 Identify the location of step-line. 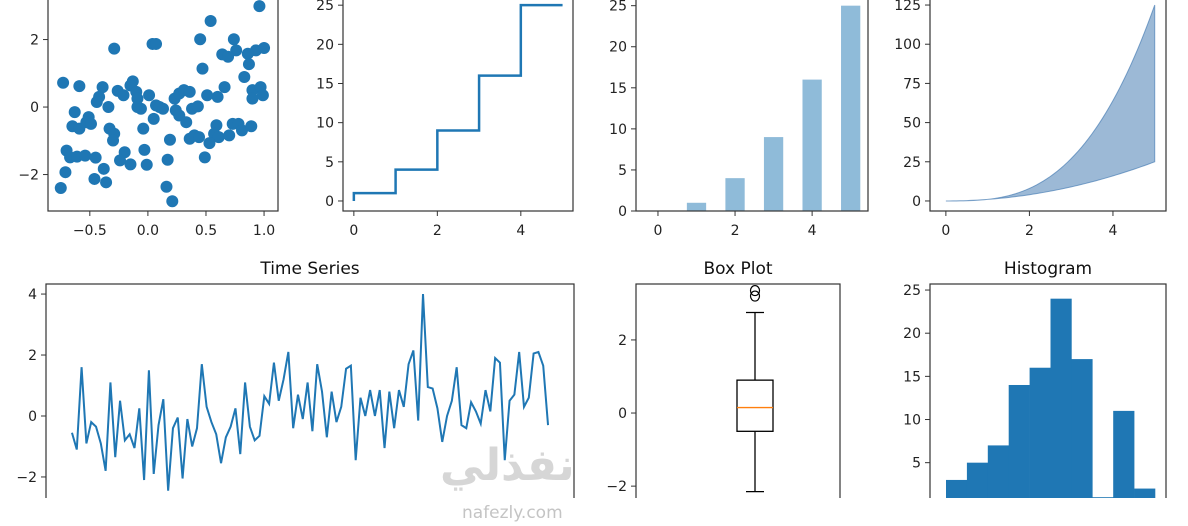
(457, 102).